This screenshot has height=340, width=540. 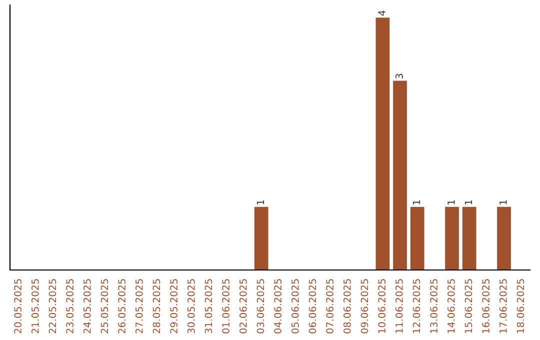 I want to click on x-tick-label: 31.05.2025, so click(x=208, y=306).